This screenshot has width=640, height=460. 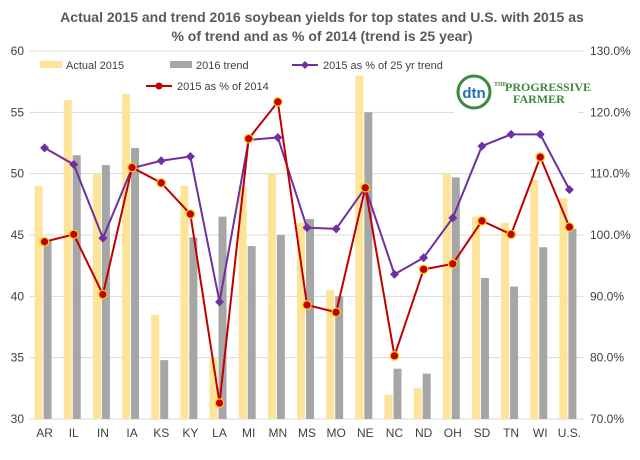 What do you see at coordinates (359, 247) in the screenshot?
I see `bar-actual-2015-ne` at bounding box center [359, 247].